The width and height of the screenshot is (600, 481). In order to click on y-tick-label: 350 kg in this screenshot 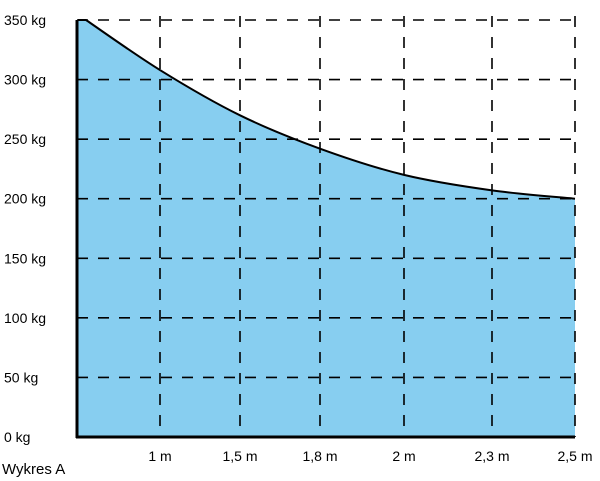, I will do `click(25, 20)`.